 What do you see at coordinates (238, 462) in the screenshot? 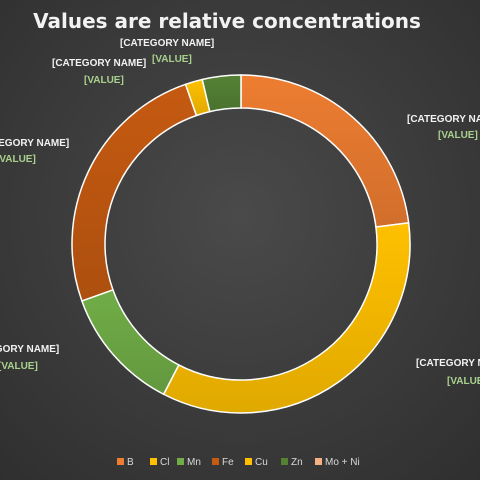
I see `legend: B Cl Mn Fe Cu Zn Mo + Ni` at bounding box center [238, 462].